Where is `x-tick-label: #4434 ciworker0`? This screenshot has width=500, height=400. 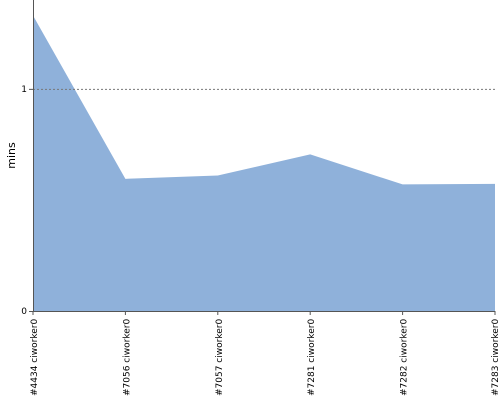
x-tick-label: #4434 ciworker0 is located at coordinates (35, 357).